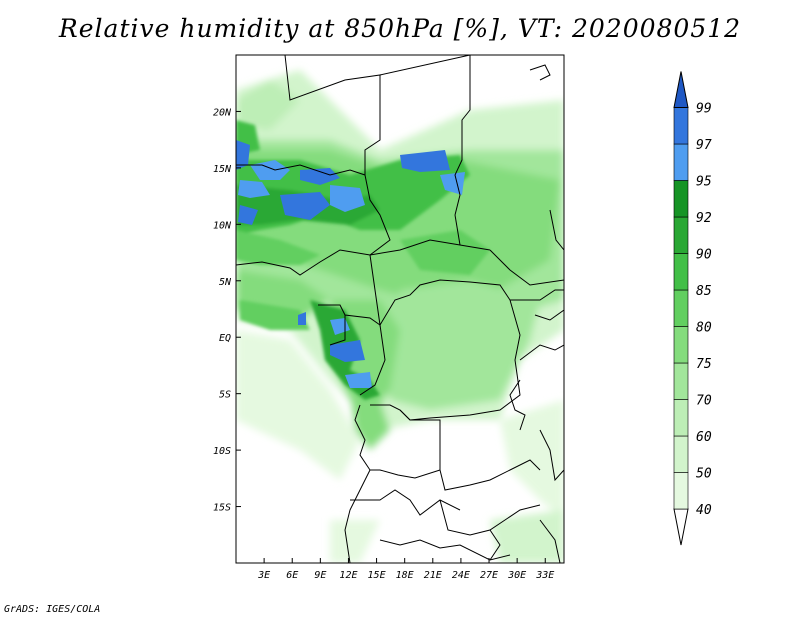  Describe the element at coordinates (704, 109) in the screenshot. I see `colorbar-label: 99` at that location.